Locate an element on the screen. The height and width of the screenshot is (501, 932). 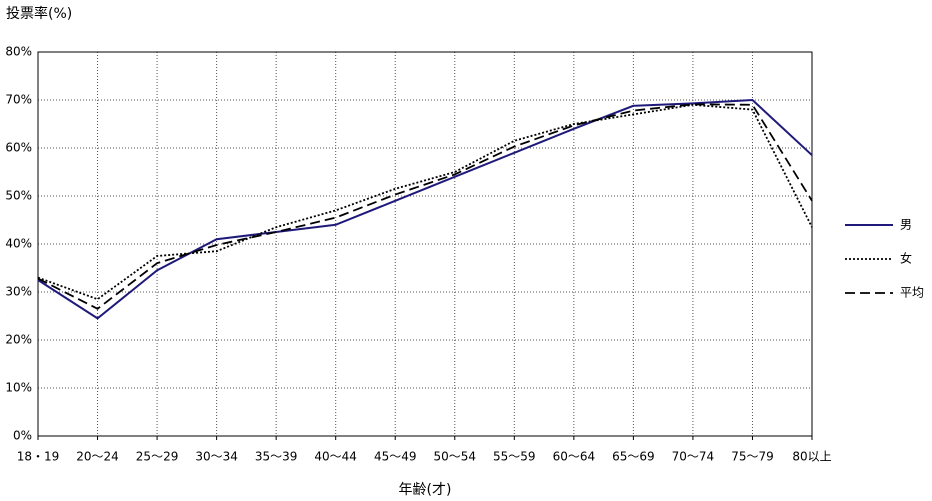
x-tick-label: 75～79 is located at coordinates (752, 457).